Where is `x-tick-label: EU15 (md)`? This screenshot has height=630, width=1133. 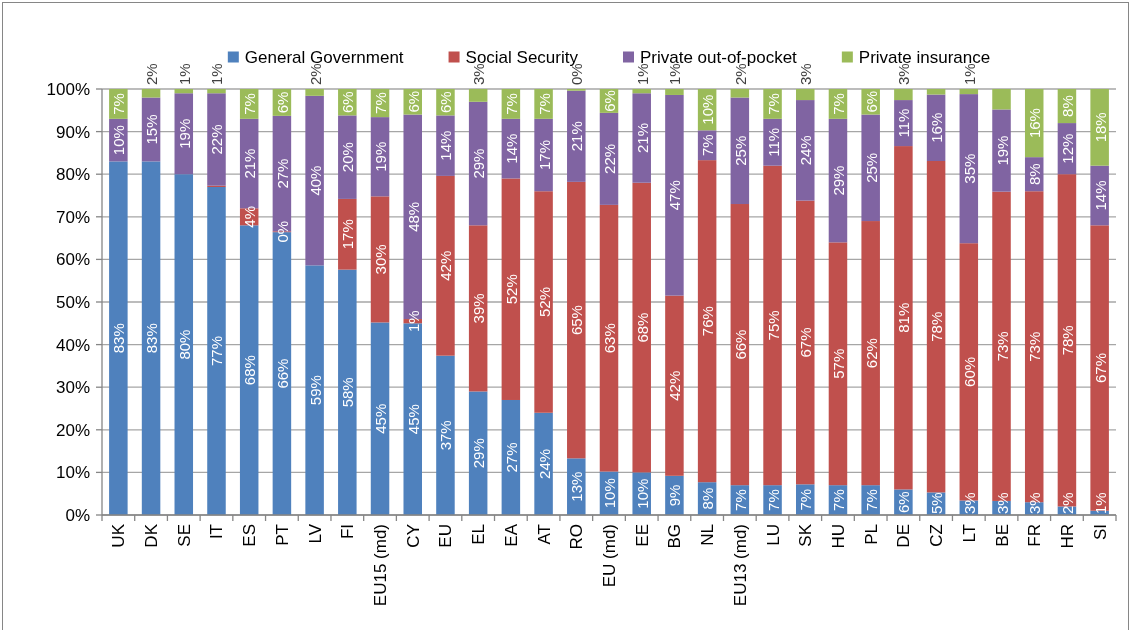 x-tick-label: EU15 (md) is located at coordinates (380, 565).